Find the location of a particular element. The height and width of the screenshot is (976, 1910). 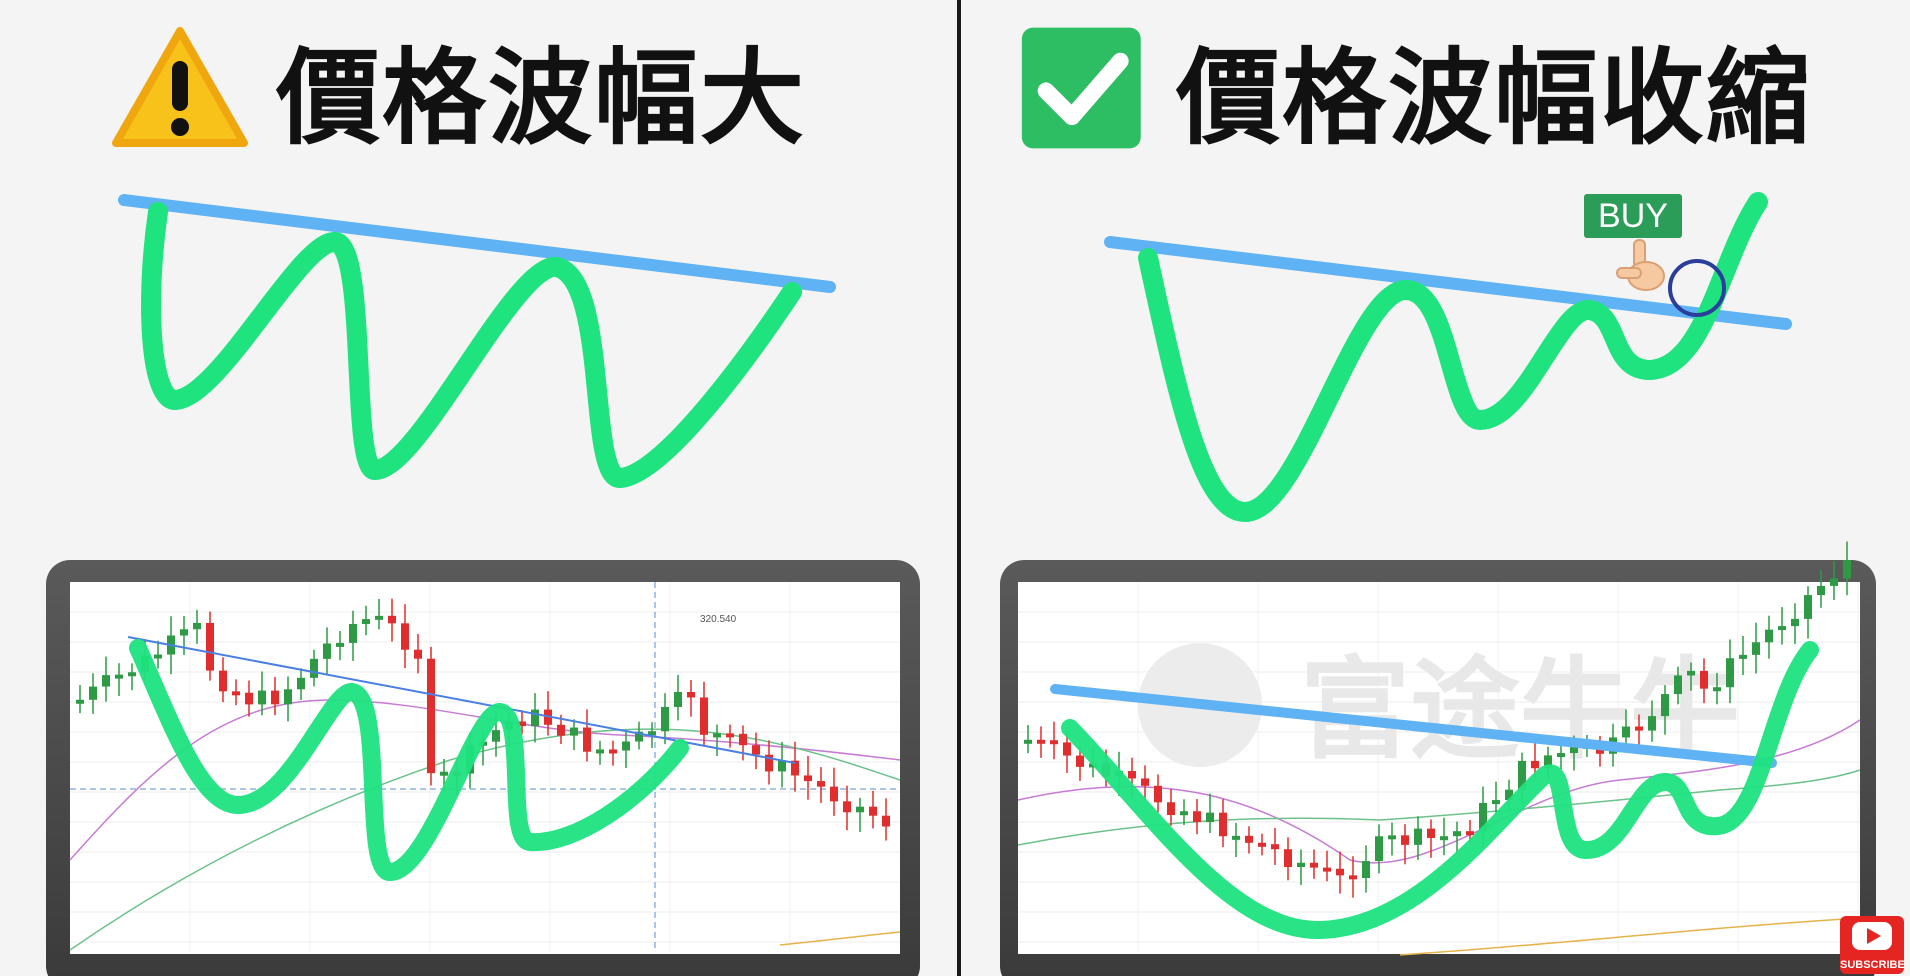

right-heading: 價格波幅收縮 is located at coordinates (1416, 93).